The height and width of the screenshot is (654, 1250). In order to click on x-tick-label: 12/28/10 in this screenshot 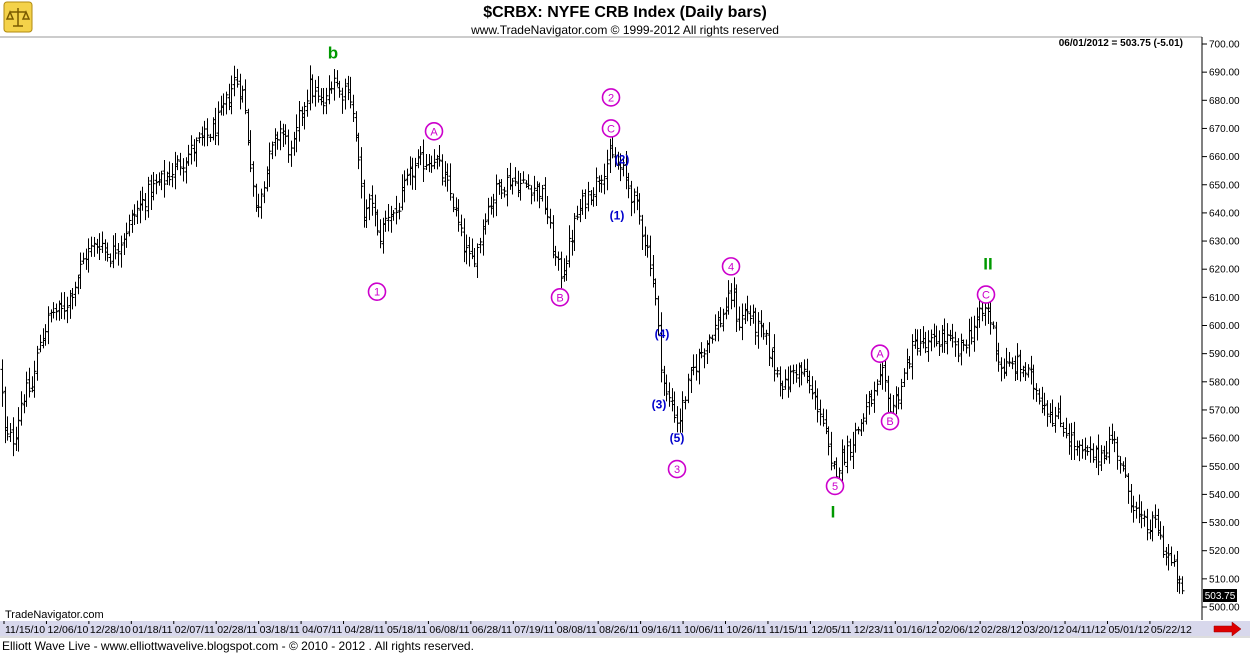, I will do `click(110, 630)`.